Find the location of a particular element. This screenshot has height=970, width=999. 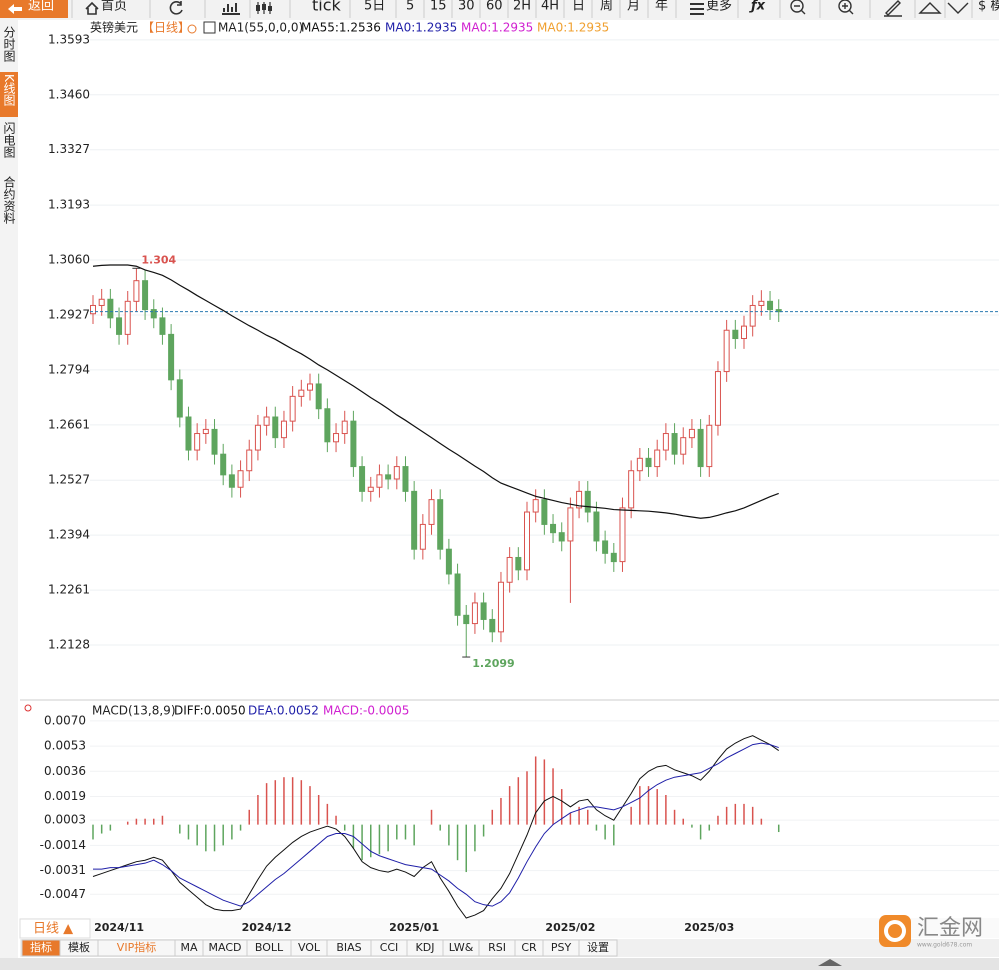

tab-label: CCI is located at coordinates (389, 947).